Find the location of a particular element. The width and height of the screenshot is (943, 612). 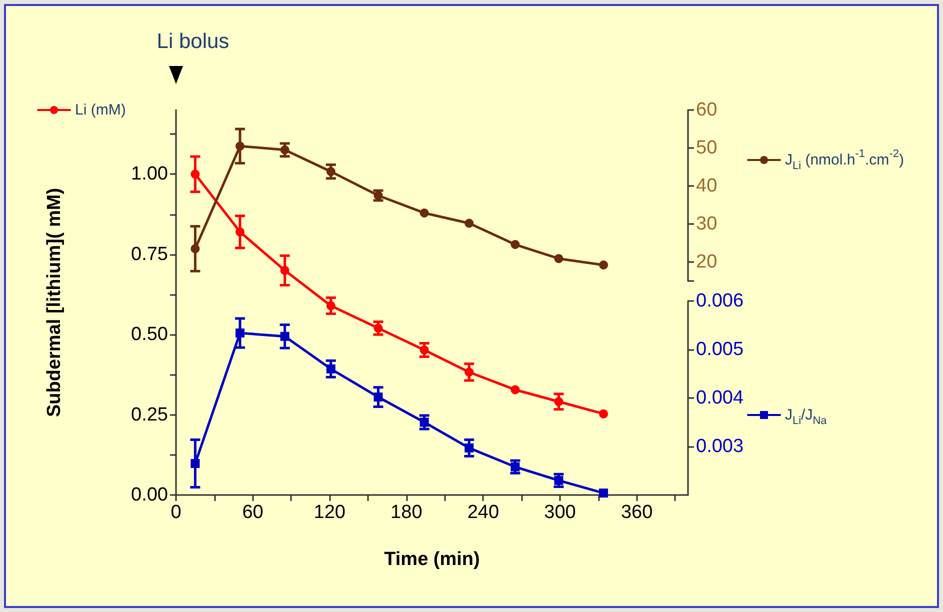

legend-label: Li (mM) is located at coordinates (100, 110).